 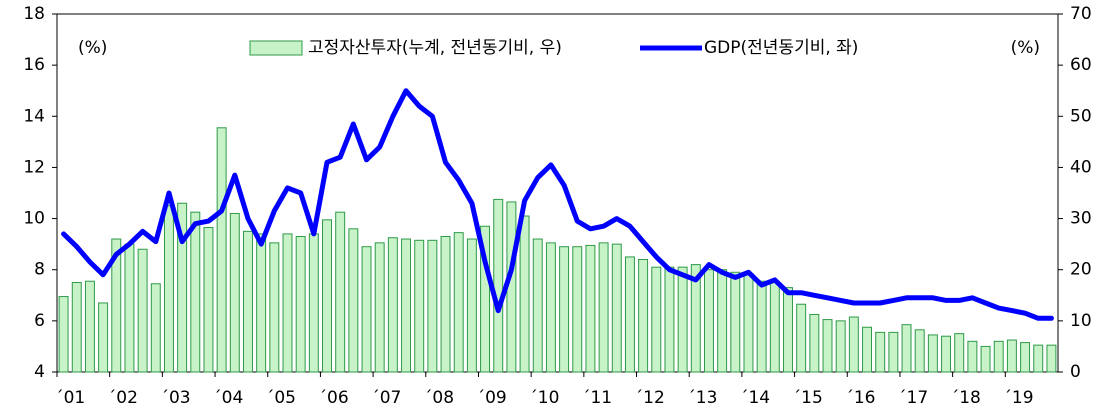 I want to click on y2-tick-label: 10, so click(x=1081, y=321).